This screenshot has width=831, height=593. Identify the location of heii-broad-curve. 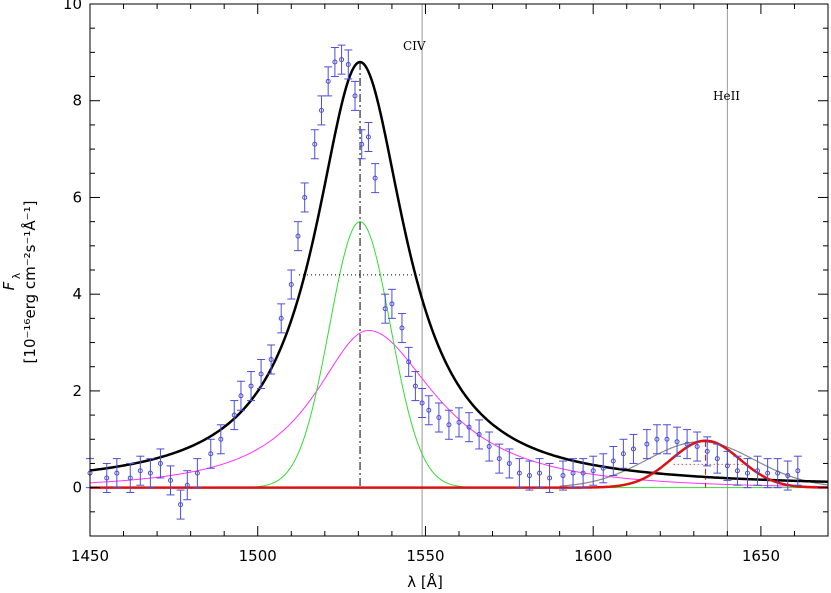
(694, 464).